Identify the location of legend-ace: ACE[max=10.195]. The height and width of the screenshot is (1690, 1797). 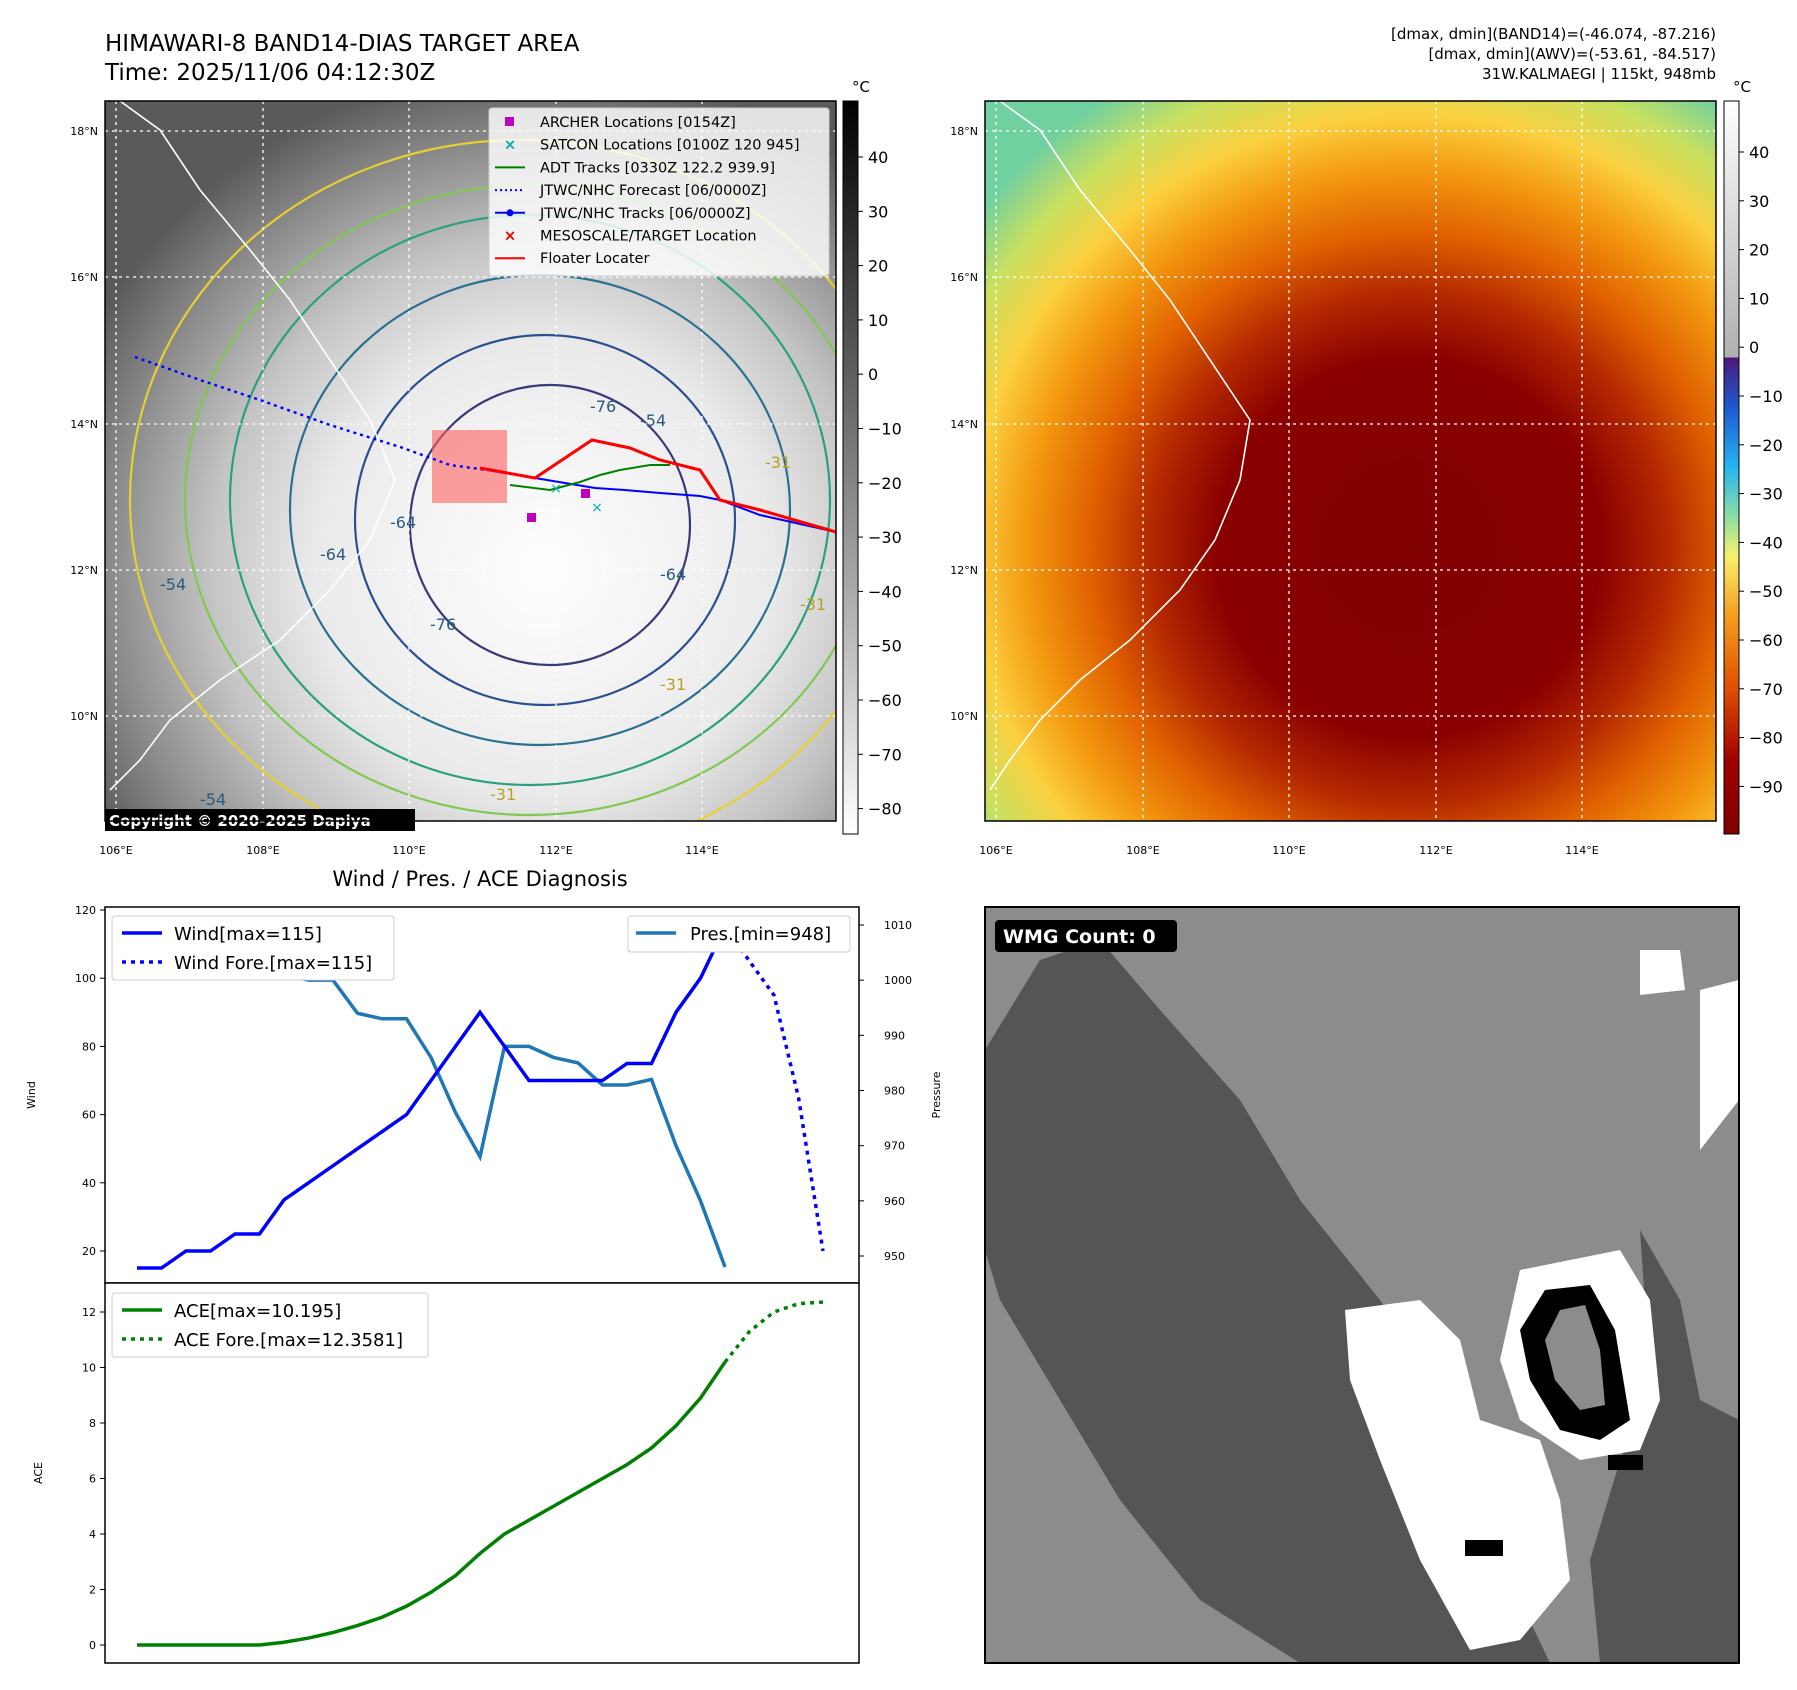
(257, 1311).